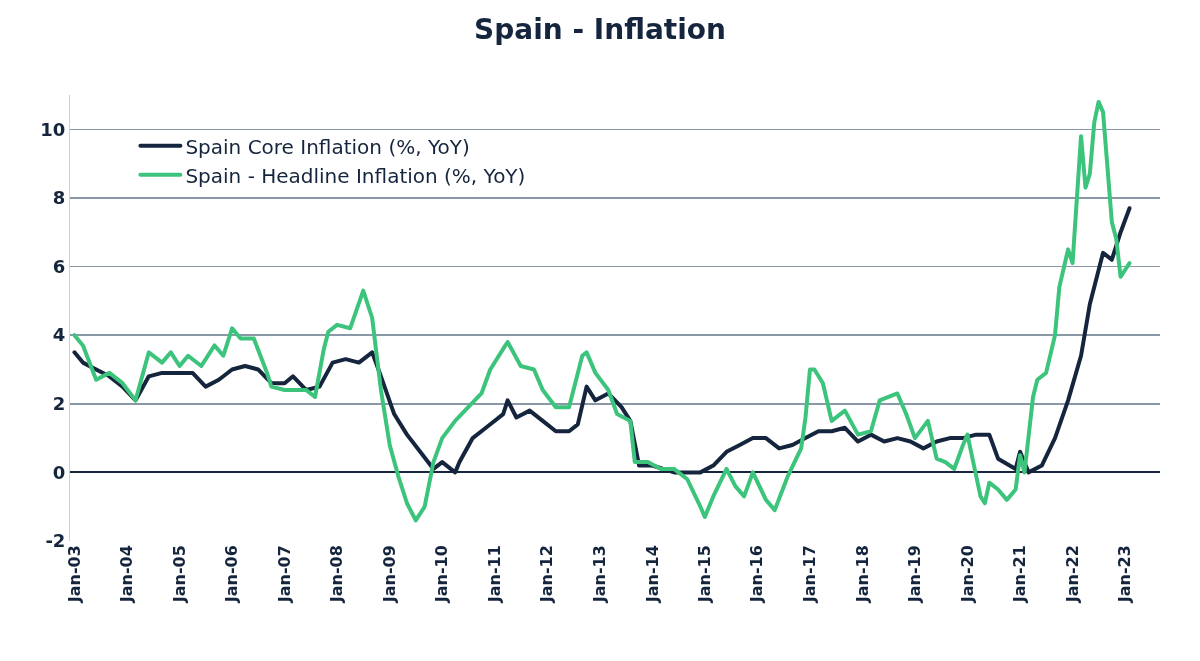  What do you see at coordinates (59, 472) in the screenshot?
I see `y-tick-label: 0` at bounding box center [59, 472].